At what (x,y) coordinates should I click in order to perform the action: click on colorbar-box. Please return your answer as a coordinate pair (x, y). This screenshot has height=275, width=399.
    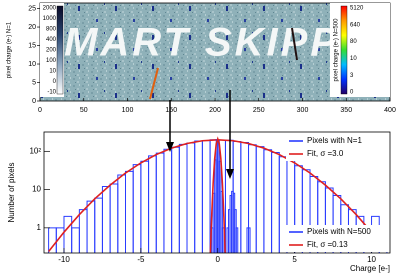
    Looking at the image, I should click on (360, 50).